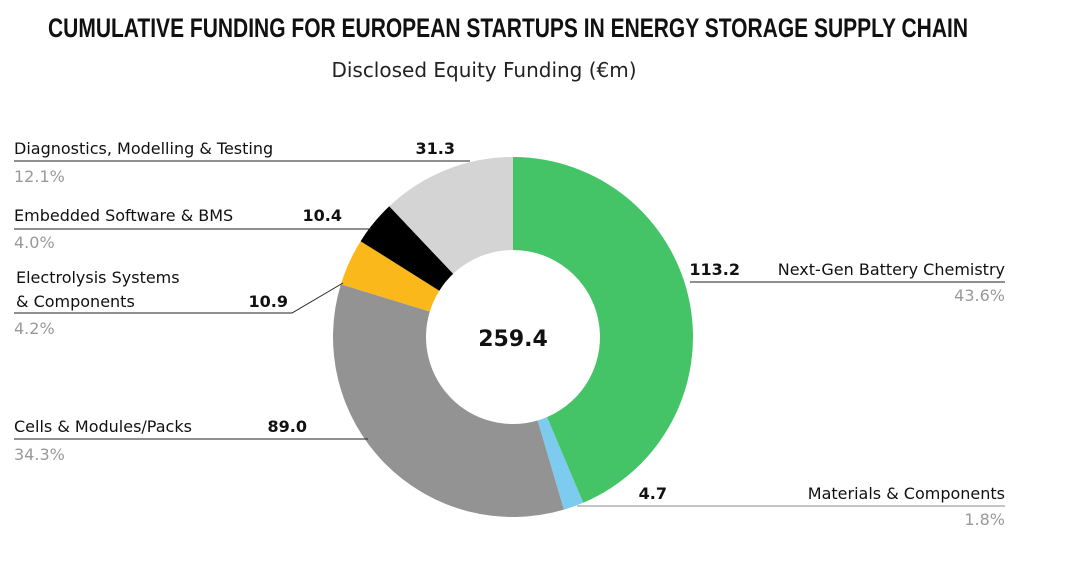 The image size is (1076, 567). Describe the element at coordinates (984, 519) in the screenshot. I see `pct-label-materials: 1.8%` at that location.